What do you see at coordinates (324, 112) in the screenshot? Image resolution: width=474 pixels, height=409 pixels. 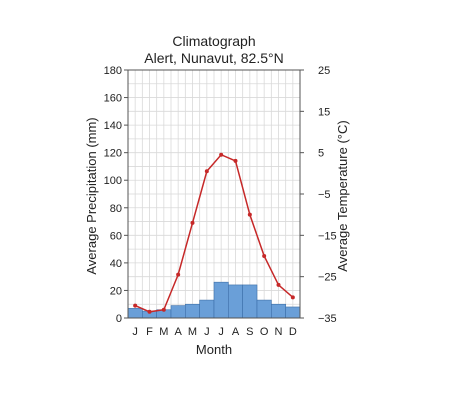 I see `right-tick-label: 15` at bounding box center [324, 112].